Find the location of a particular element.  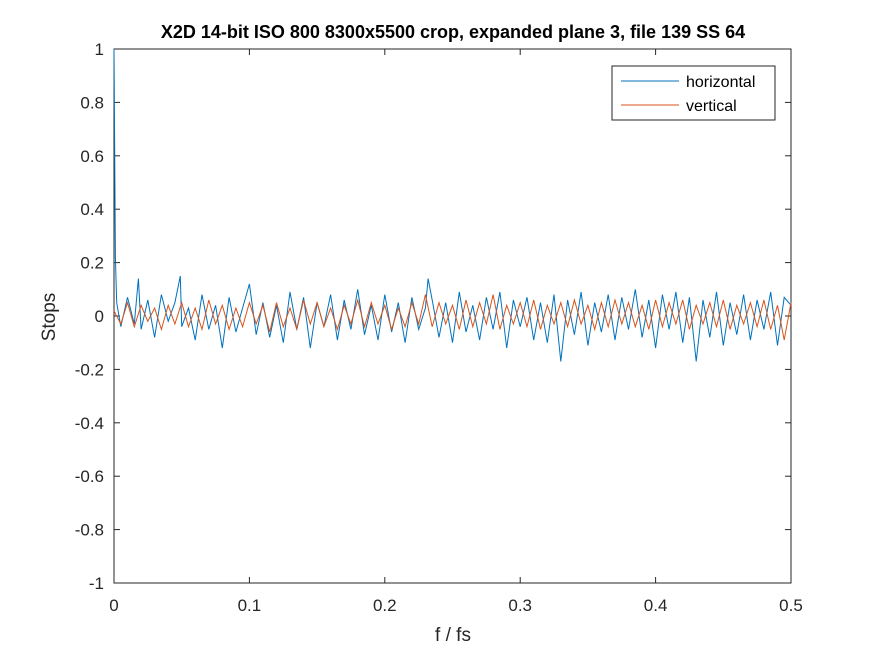

legend-label: vertical is located at coordinates (711, 106).